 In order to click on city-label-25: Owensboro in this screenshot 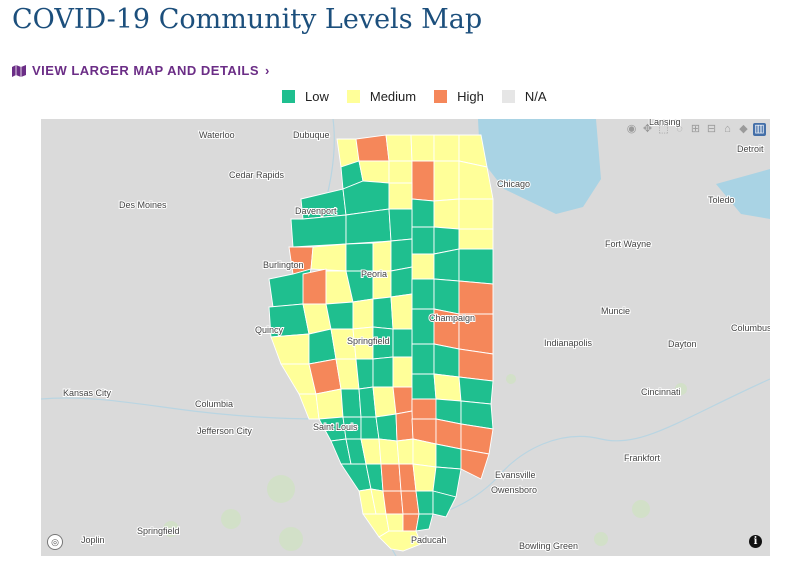, I will do `click(514, 490)`.